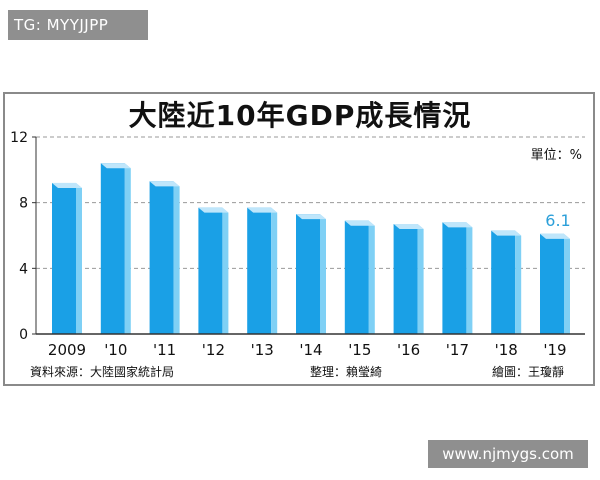  Describe the element at coordinates (164, 350) in the screenshot. I see `x-tick-label: '11` at that location.